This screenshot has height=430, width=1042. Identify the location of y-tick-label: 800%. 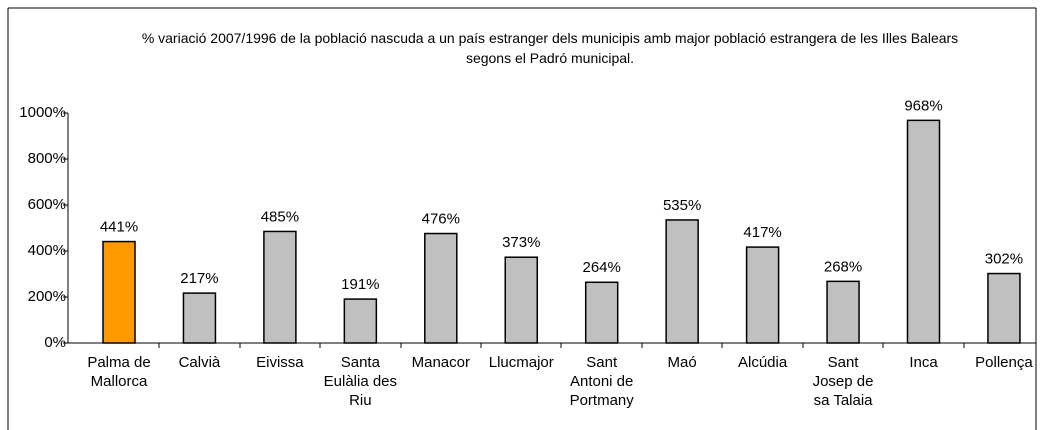
(47, 158).